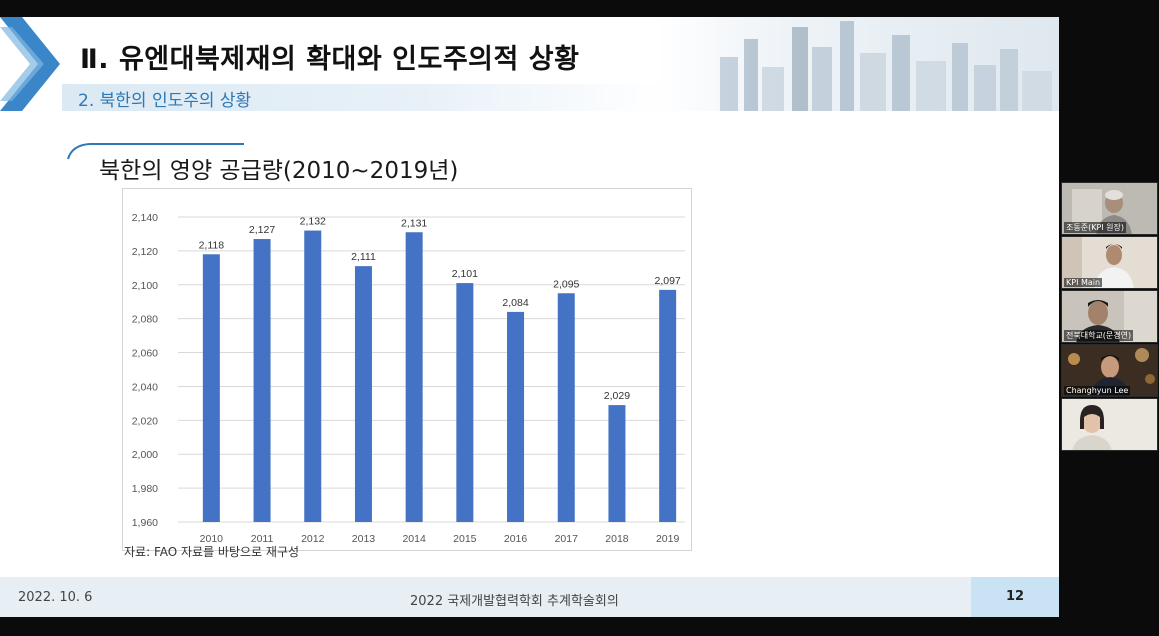 The image size is (1159, 636). Describe the element at coordinates (364, 539) in the screenshot. I see `x-tick-label: 2013` at that location.